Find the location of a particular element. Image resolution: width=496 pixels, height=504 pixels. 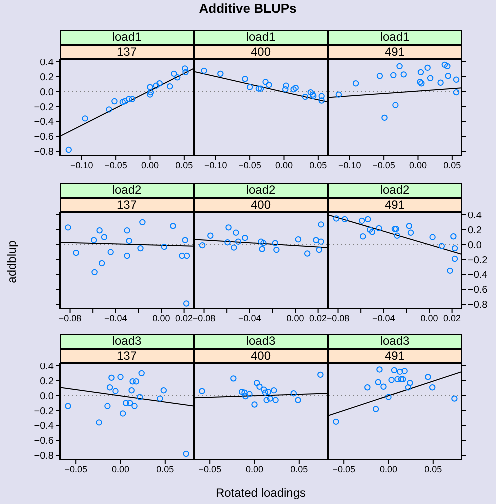

x-tick-label: −0.08 is located at coordinates (70, 318).